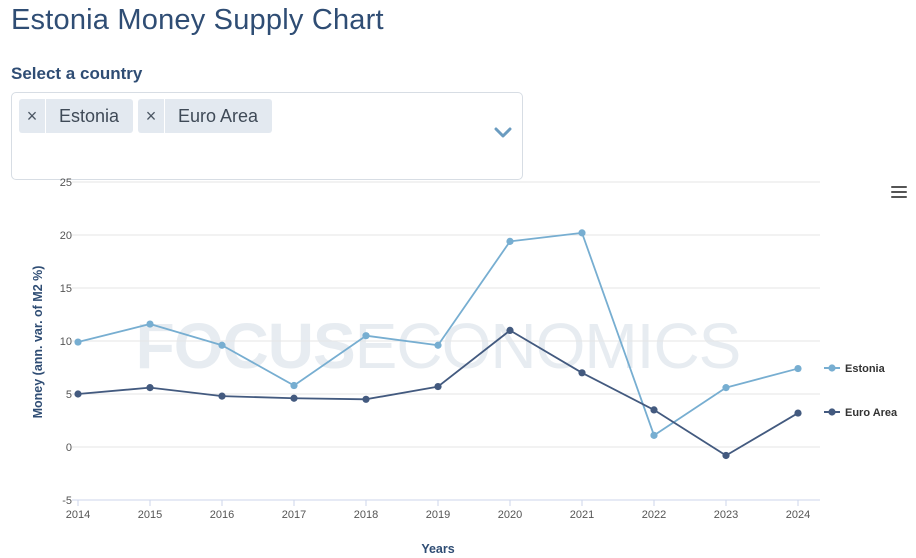 Image resolution: width=916 pixels, height=558 pixels. I want to click on country-multiselect: × Estonia × Euro Area, so click(267, 136).